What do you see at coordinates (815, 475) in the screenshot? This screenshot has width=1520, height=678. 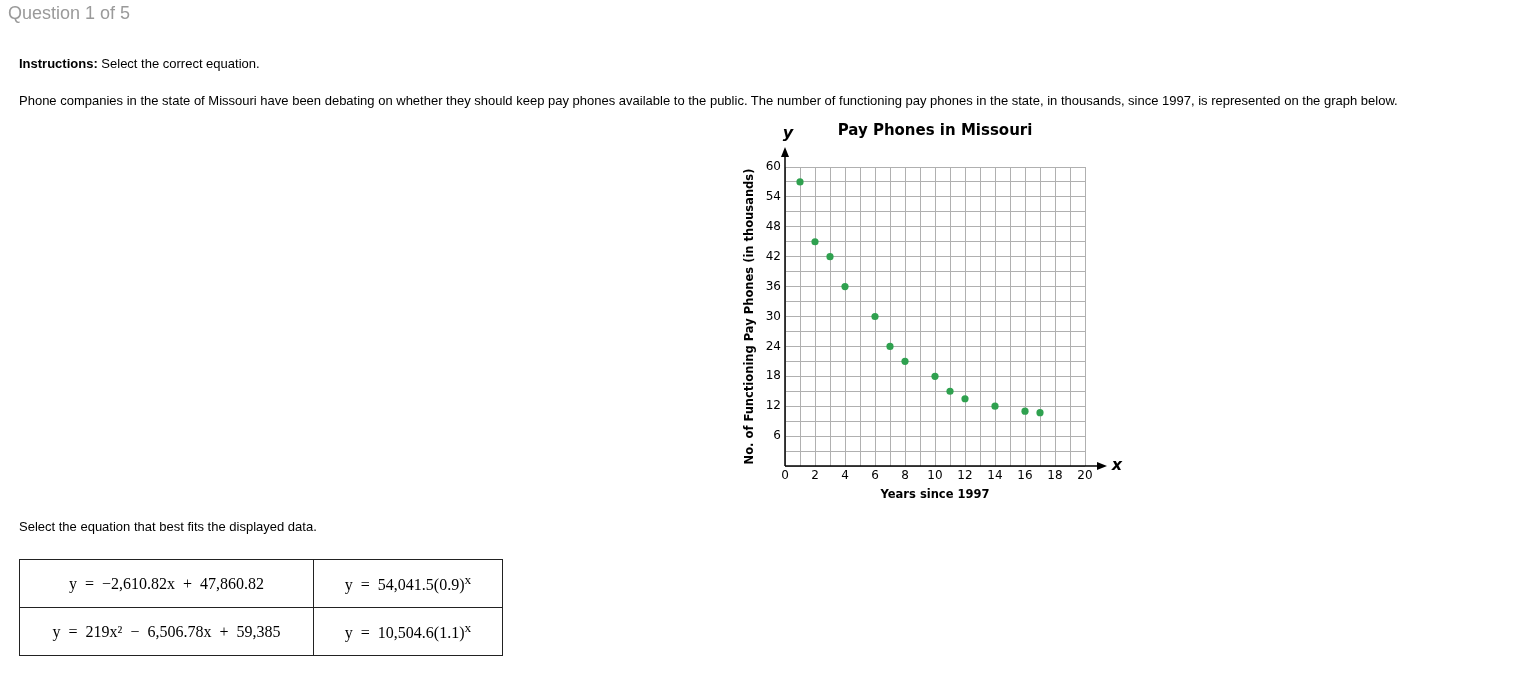 I see `x-tick-label: 2` at bounding box center [815, 475].